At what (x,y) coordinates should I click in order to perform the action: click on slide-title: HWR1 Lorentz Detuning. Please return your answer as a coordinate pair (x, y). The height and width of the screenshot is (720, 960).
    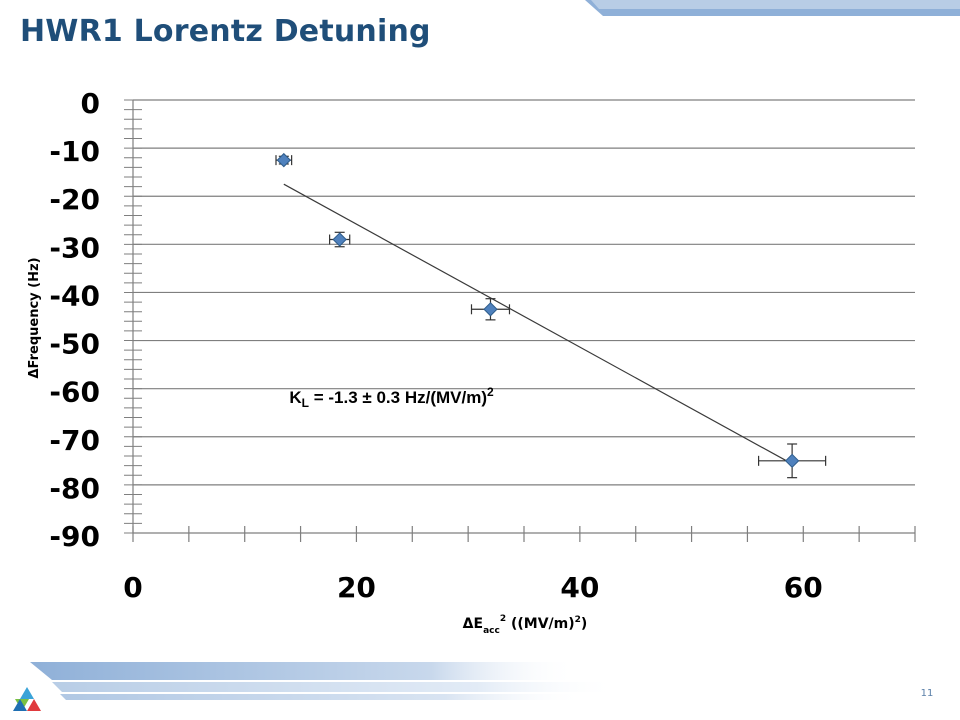
    Looking at the image, I should click on (225, 31).